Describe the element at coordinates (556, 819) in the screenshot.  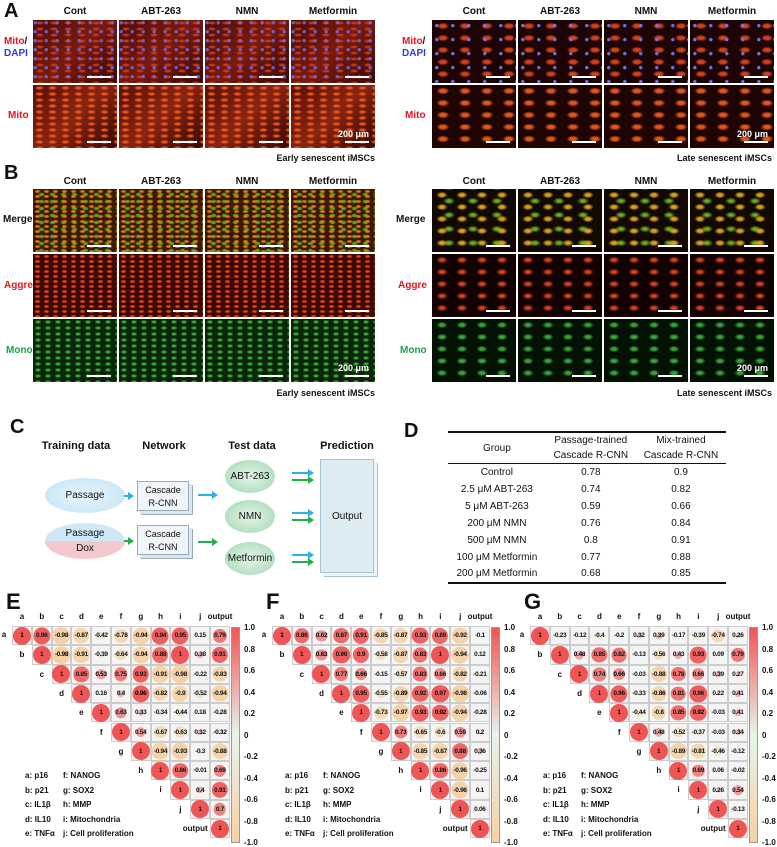
I see `legend-item: d: IL10` at that location.